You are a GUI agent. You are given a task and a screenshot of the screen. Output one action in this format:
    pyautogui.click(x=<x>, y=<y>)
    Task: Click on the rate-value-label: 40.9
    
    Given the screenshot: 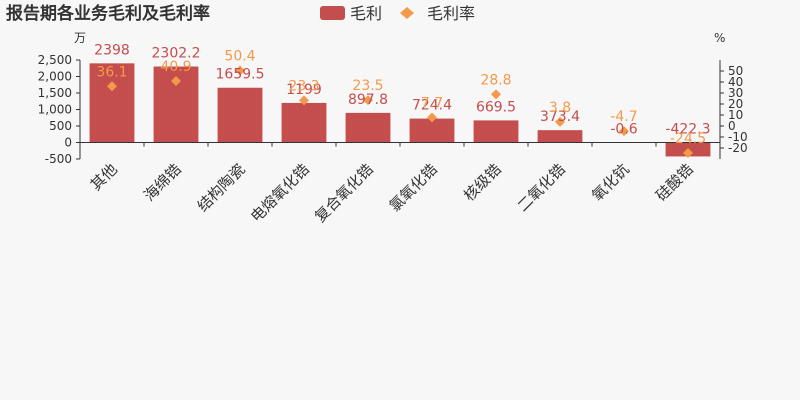 What is the action you would take?
    pyautogui.click(x=175, y=67)
    